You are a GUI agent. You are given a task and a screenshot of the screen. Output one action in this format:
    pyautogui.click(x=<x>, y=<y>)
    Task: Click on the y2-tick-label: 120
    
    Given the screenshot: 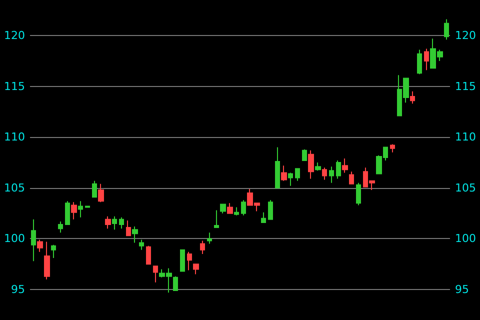 What is the action you would take?
    pyautogui.click(x=465, y=35)
    